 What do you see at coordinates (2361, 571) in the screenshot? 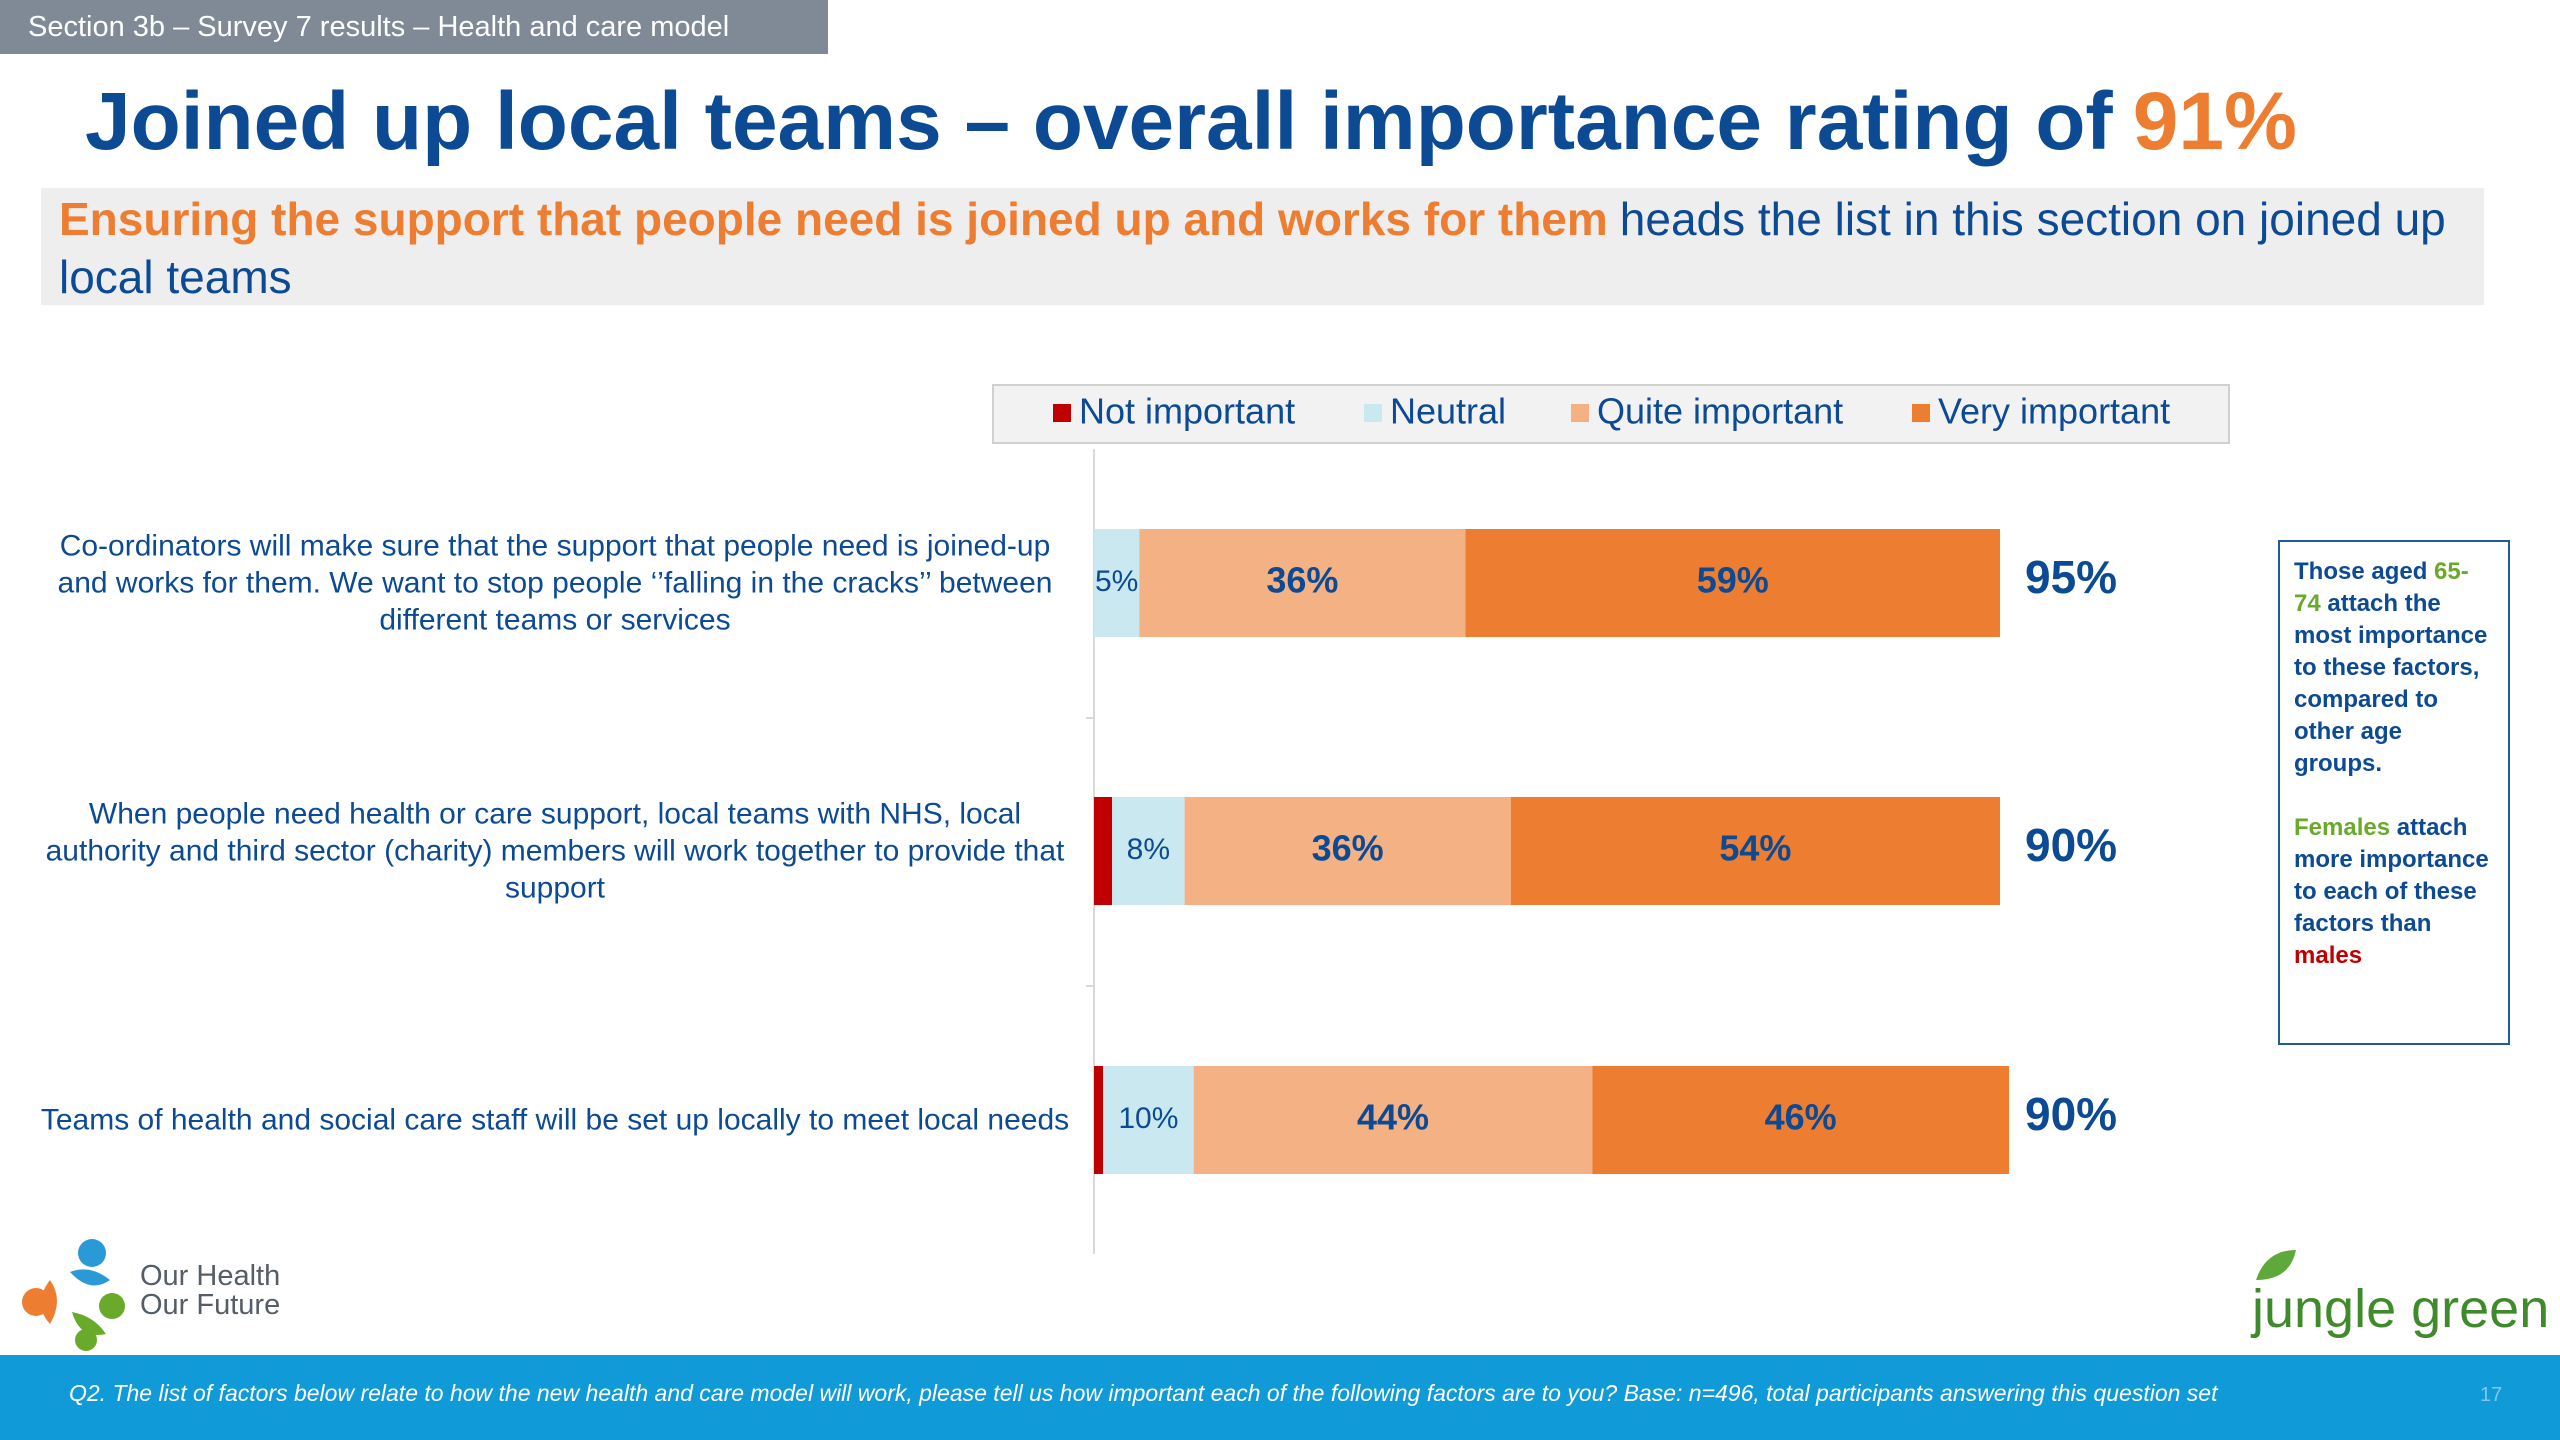
I see `note-text: Those aged` at bounding box center [2361, 571].